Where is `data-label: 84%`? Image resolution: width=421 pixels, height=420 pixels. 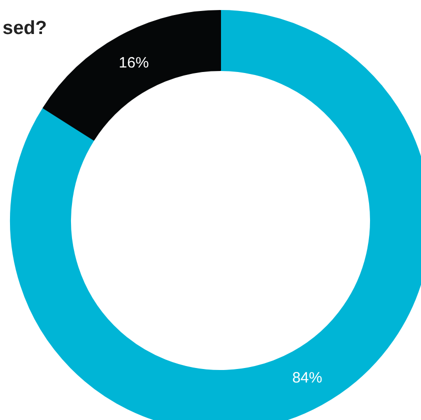
data-label: 84% is located at coordinates (307, 378).